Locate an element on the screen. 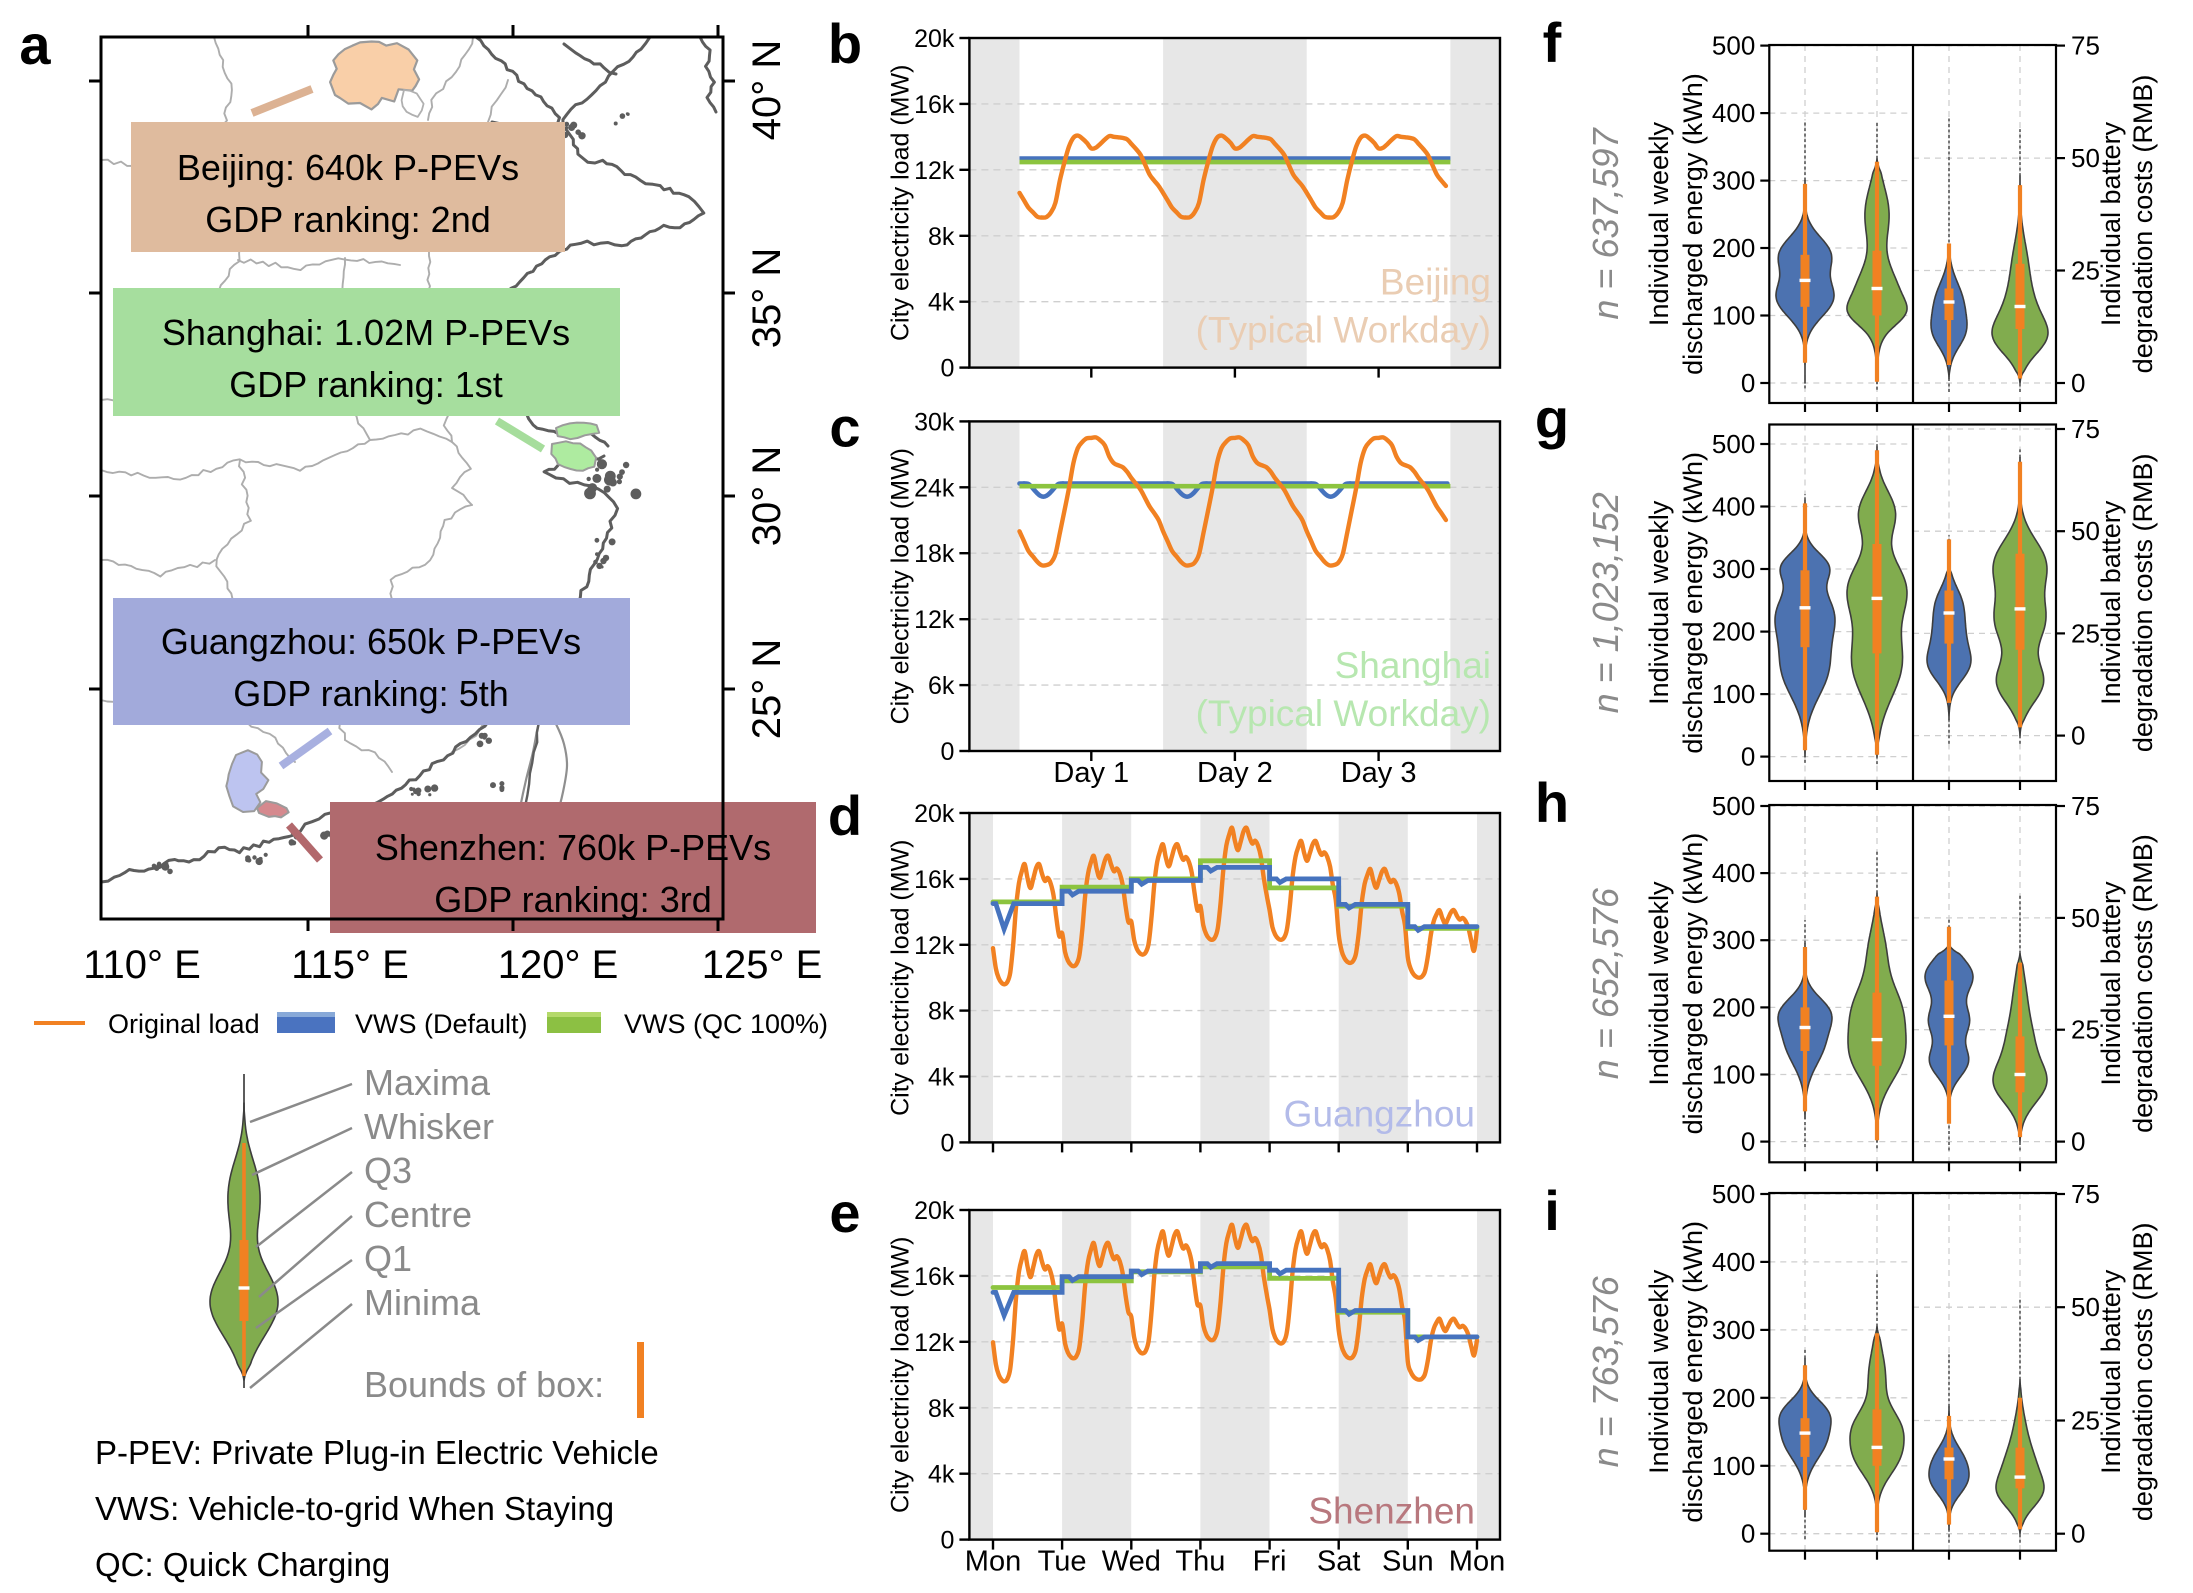 Image resolution: width=2193 pixels, height=1593 pixels. svg-text: 6k is located at coordinates (941, 686).